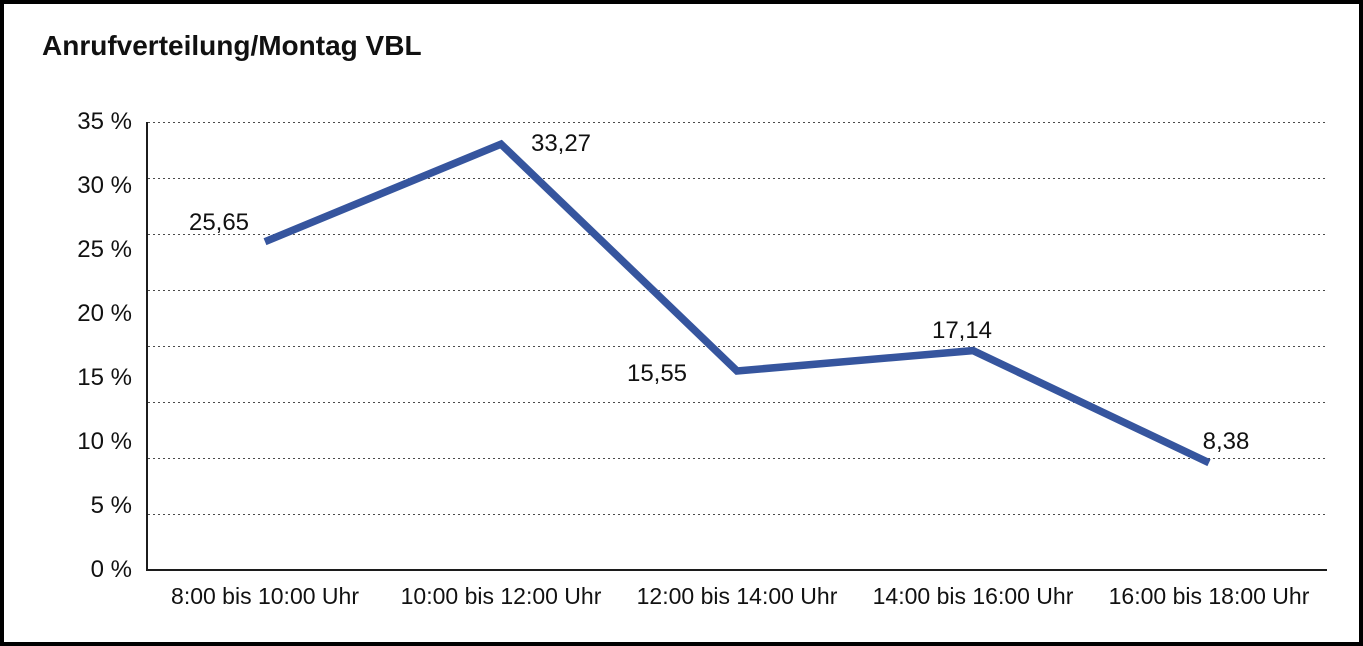  What do you see at coordinates (104, 441) in the screenshot?
I see `y-tick-label: 10 %` at bounding box center [104, 441].